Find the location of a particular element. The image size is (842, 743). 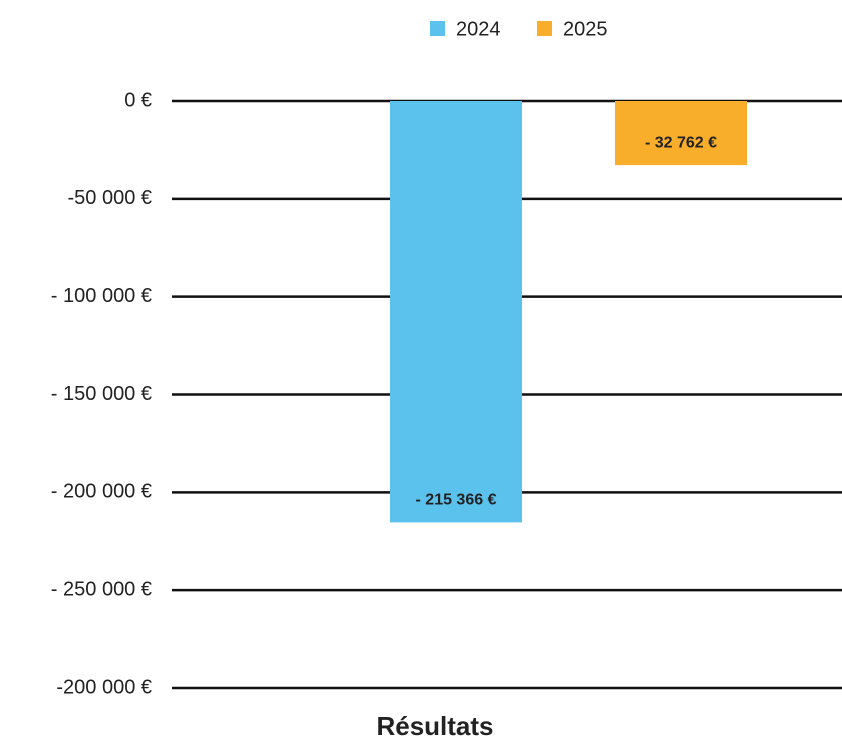

y-tick-label: - 200 000 € is located at coordinates (101, 492).